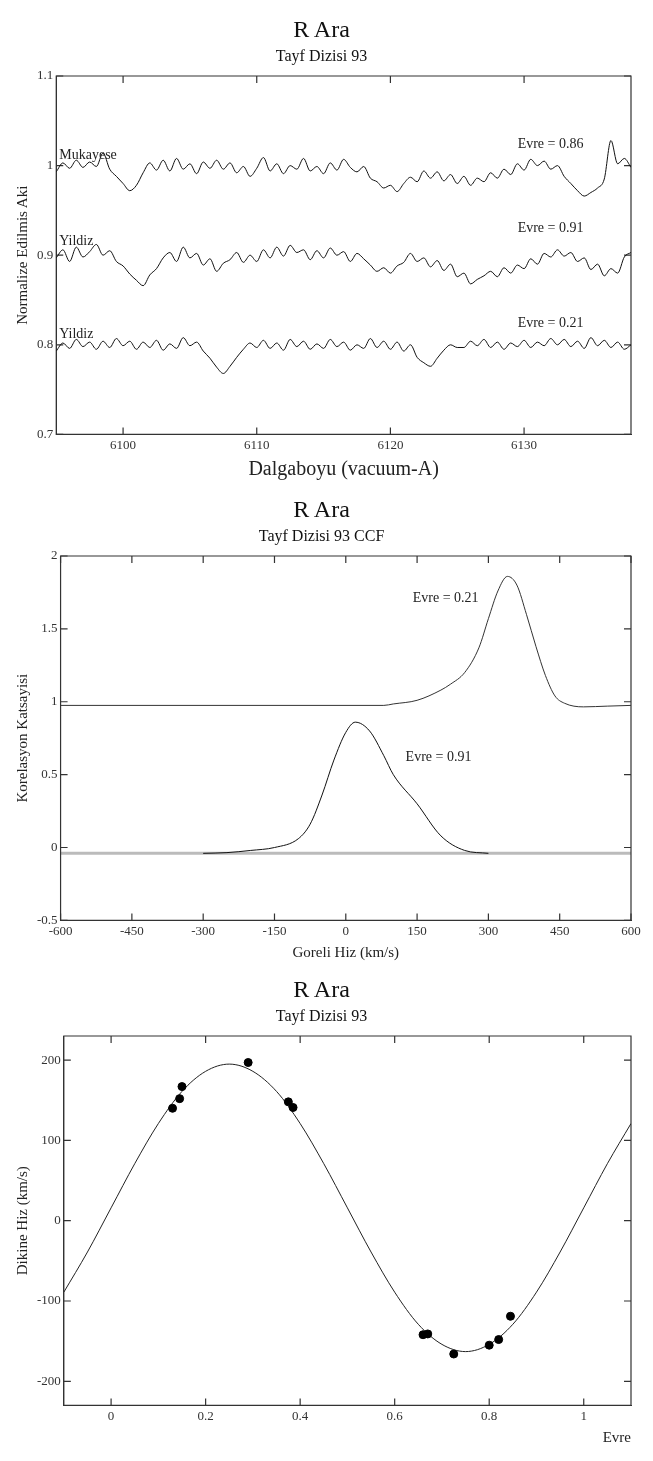 The image size is (653, 1461). What do you see at coordinates (47, 919) in the screenshot?
I see `y-tick-label: -0.5` at bounding box center [47, 919].